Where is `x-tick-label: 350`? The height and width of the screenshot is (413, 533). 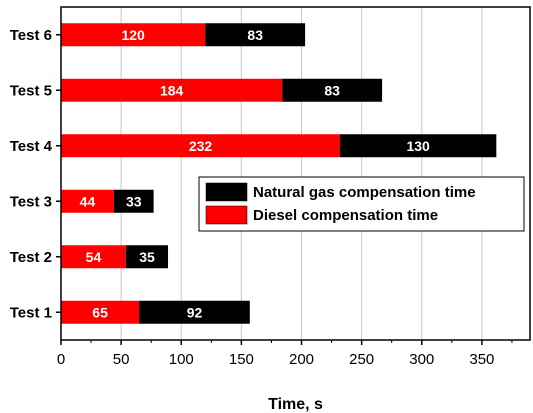 x-tick-label: 350 is located at coordinates (481, 359).